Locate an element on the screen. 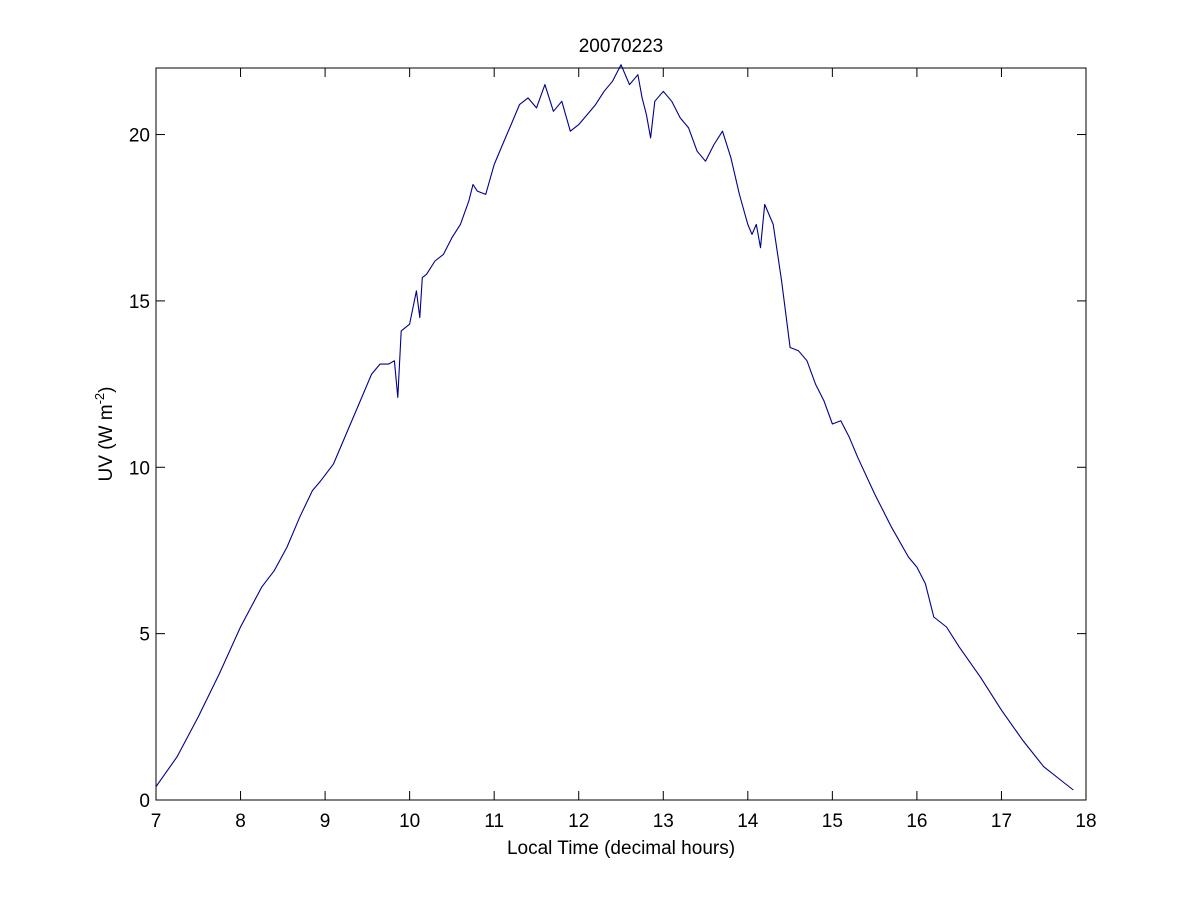 Image resolution: width=1200 pixels, height=900 pixels. y-axis-label-close: ) is located at coordinates (106, 390).